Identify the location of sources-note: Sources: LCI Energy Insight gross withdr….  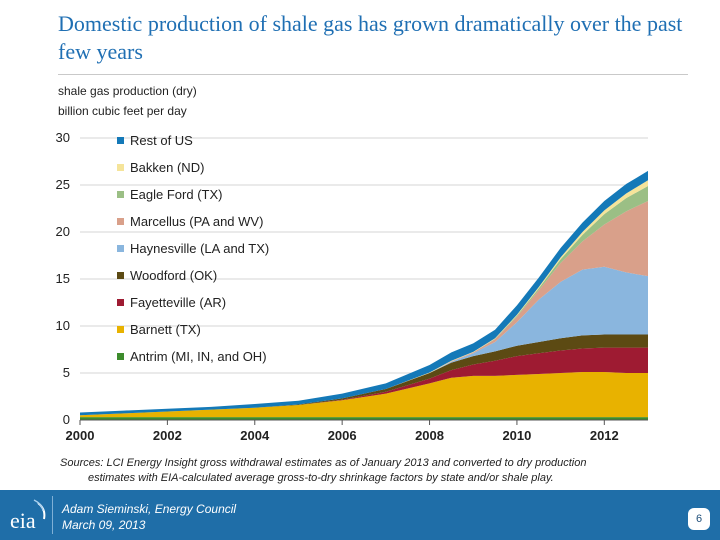
(370, 471).